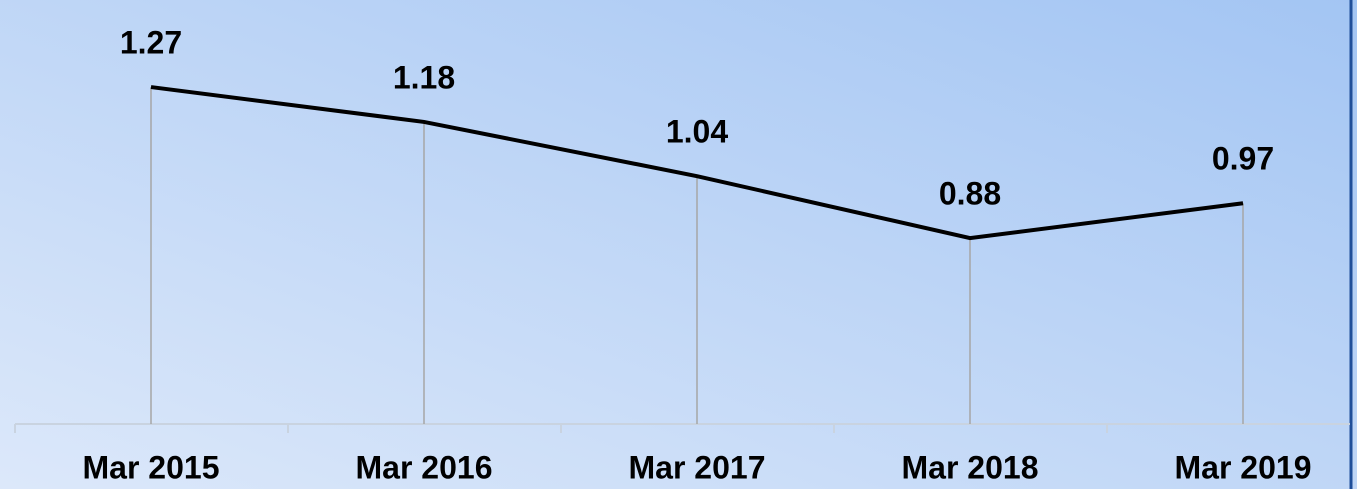 The width and height of the screenshot is (1357, 489). Describe the element at coordinates (1243, 159) in the screenshot. I see `data-label: 0.97` at that location.